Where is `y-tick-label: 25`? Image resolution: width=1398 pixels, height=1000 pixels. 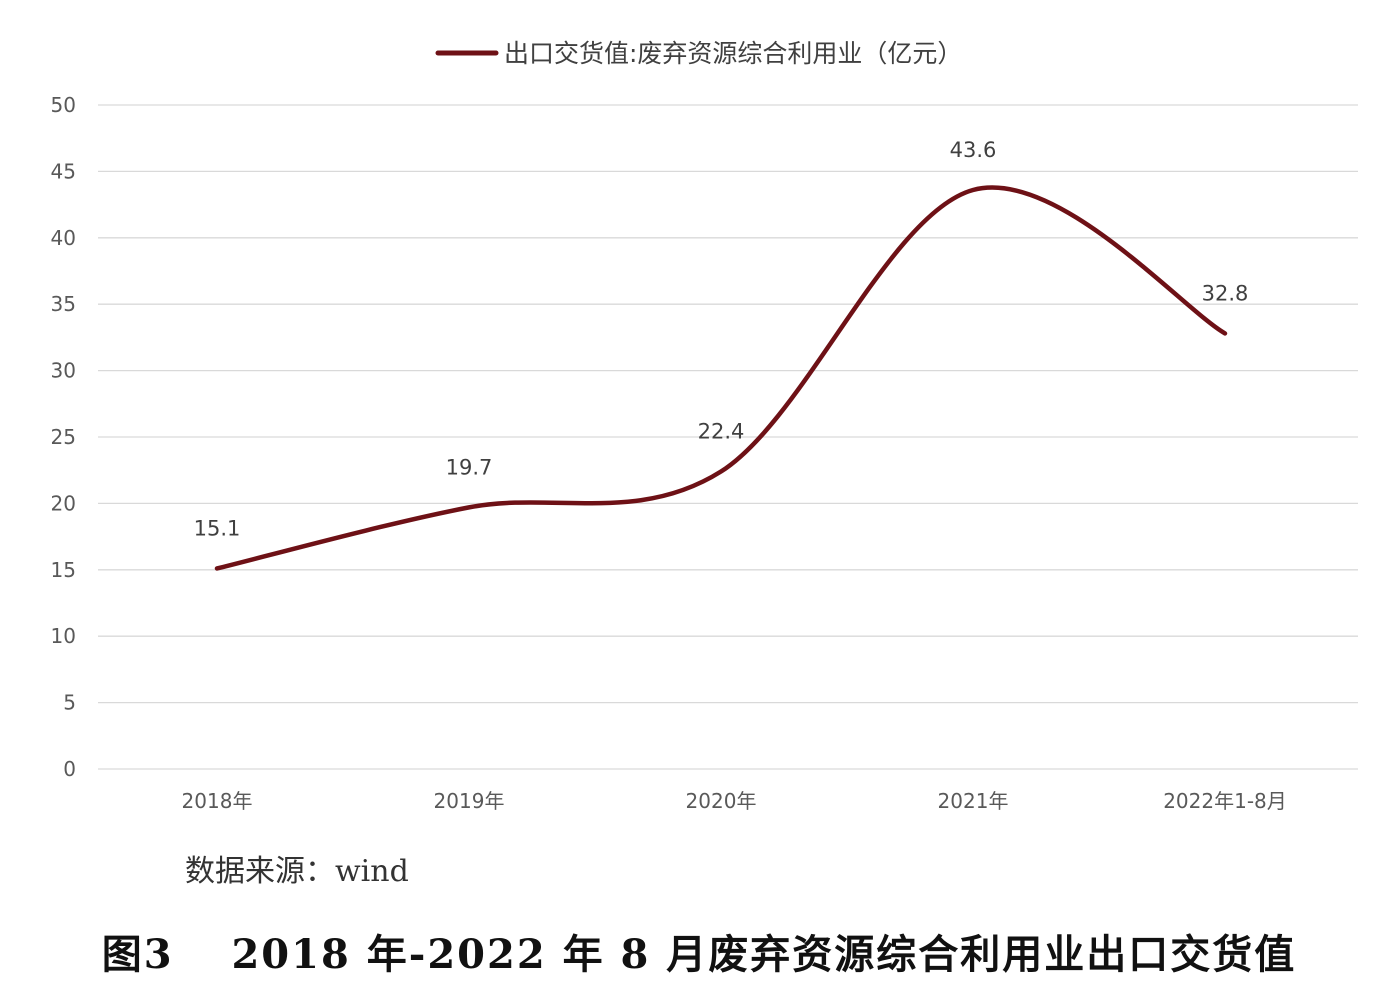 y-tick-label: 25 is located at coordinates (63, 437).